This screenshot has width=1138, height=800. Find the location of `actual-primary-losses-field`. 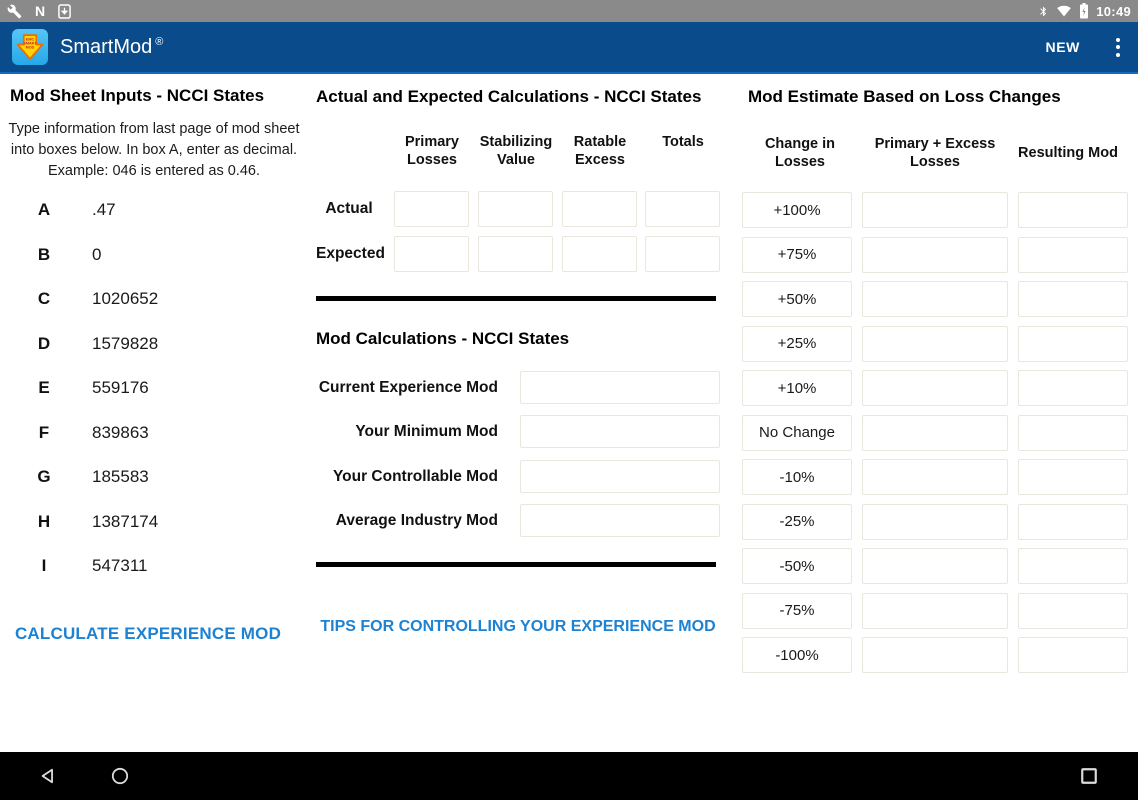

actual-primary-losses-field is located at coordinates (431, 209).